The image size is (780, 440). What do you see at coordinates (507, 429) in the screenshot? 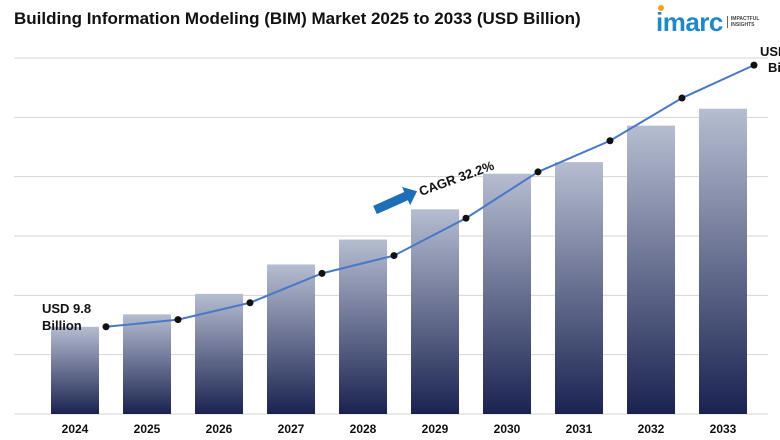
I see `x-tick-2030: 2030` at bounding box center [507, 429].